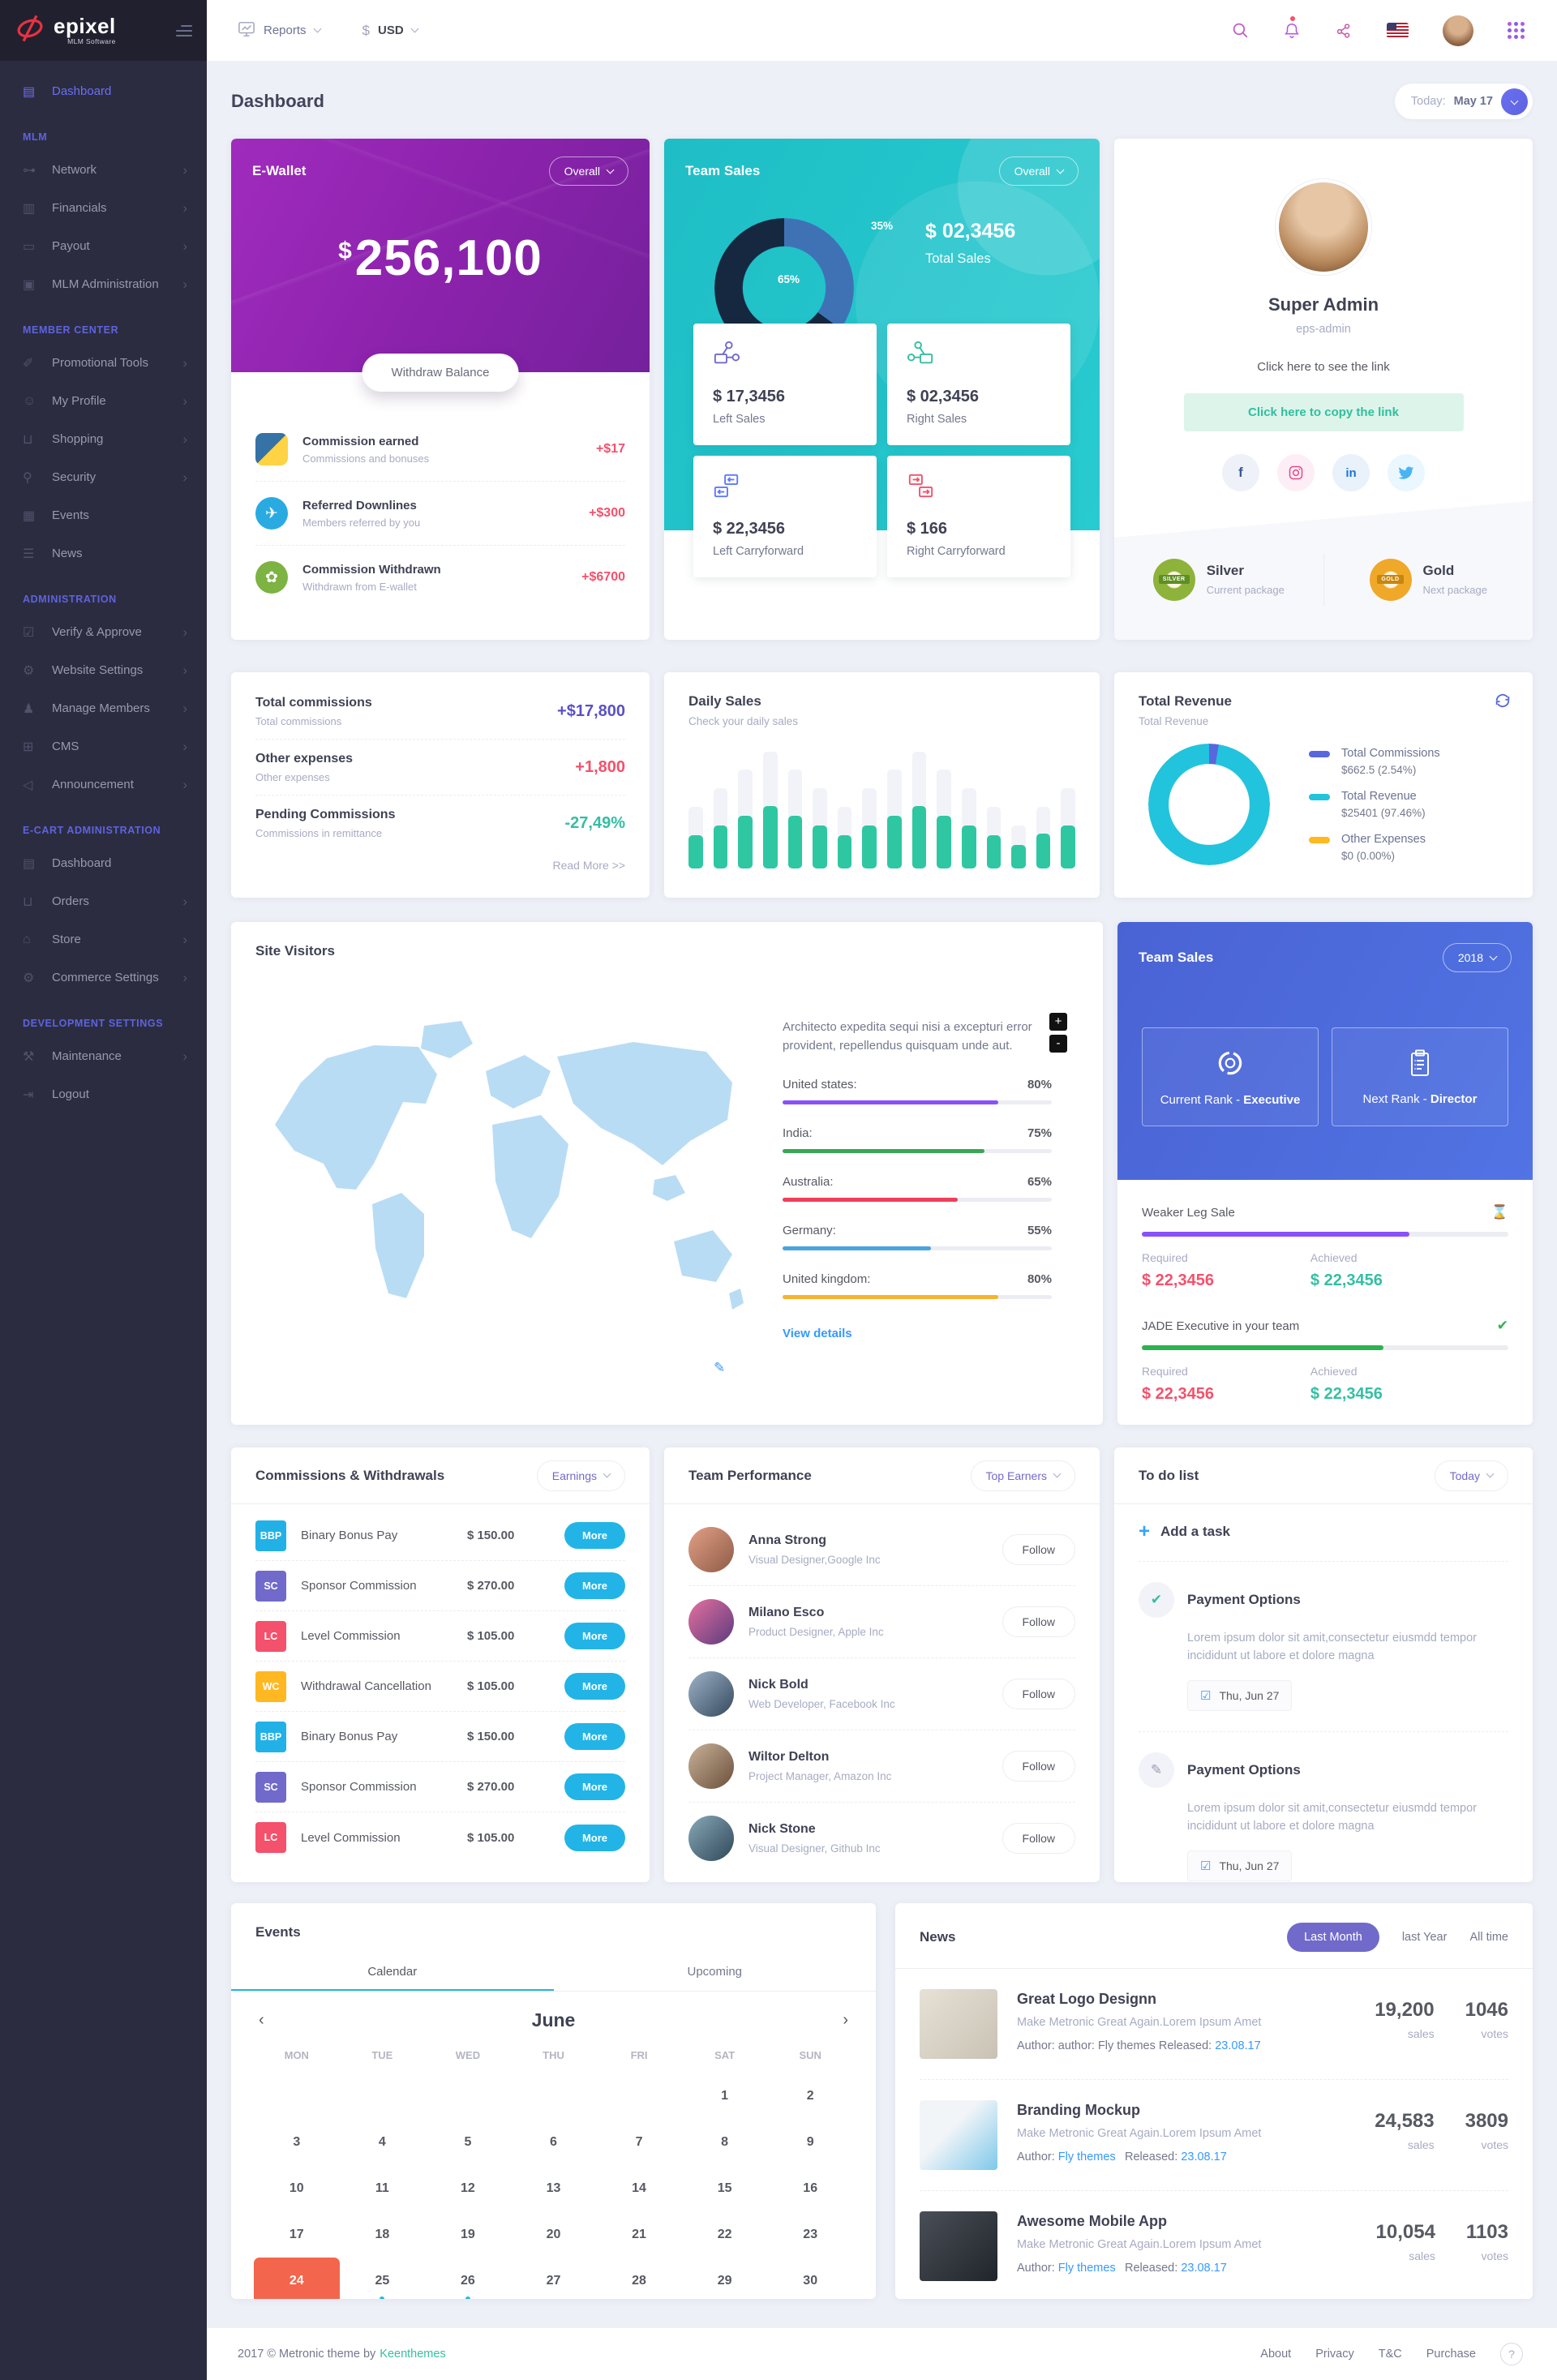  I want to click on calendar-day: 1, so click(725, 2095).